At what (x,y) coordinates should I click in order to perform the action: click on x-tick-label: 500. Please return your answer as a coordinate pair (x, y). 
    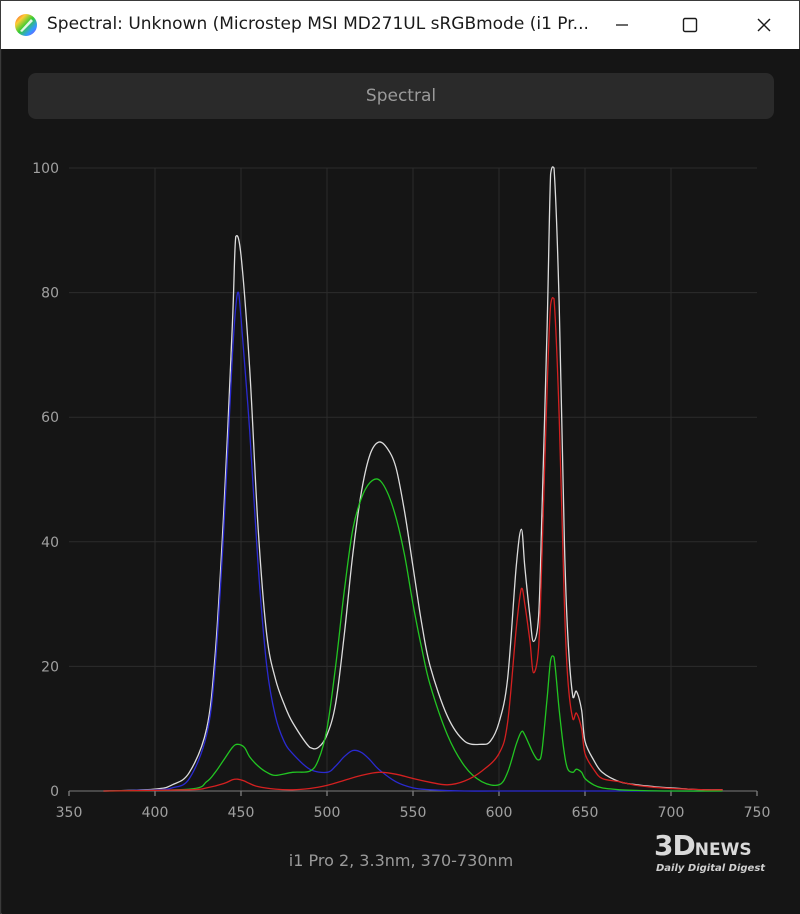
    Looking at the image, I should click on (327, 813).